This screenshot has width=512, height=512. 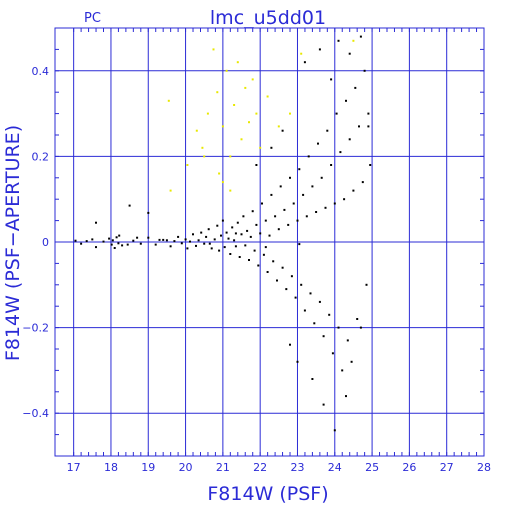 What do you see at coordinates (268, 18) in the screenshot?
I see `chart-title: lmc_u5dd01` at bounding box center [268, 18].